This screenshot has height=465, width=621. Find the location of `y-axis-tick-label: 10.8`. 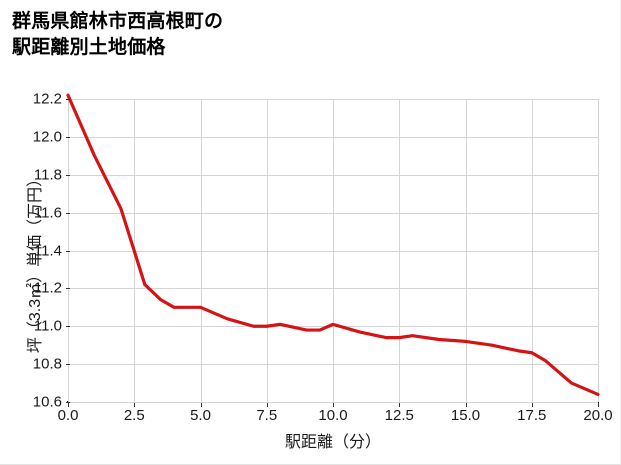

y-axis-tick-label: 10.8 is located at coordinates (47, 364).